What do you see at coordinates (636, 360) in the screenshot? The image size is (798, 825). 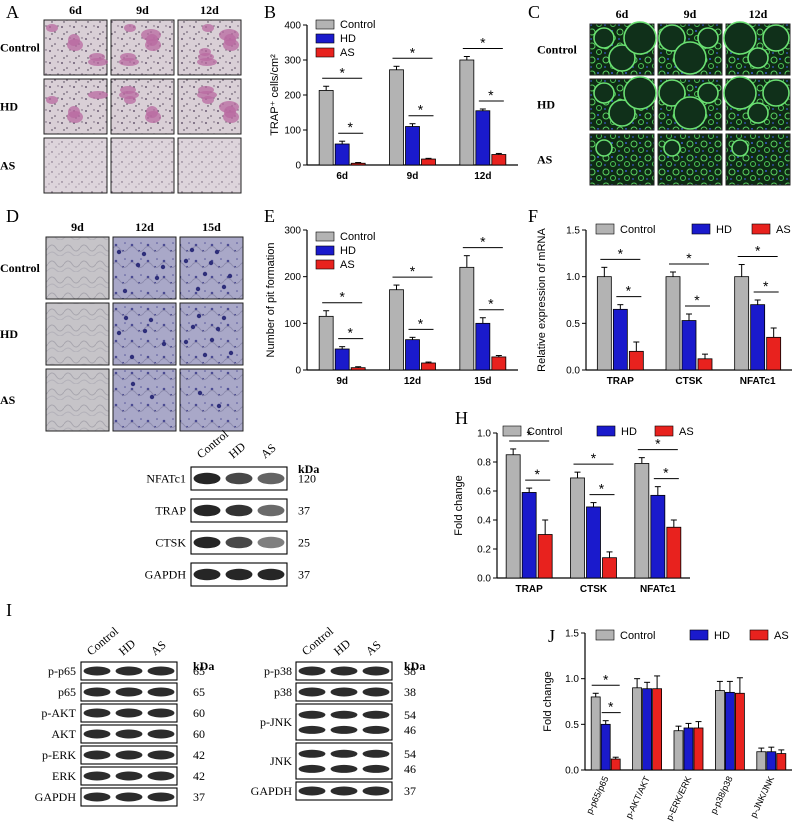 I see `bar-as-trap` at bounding box center [636, 360].